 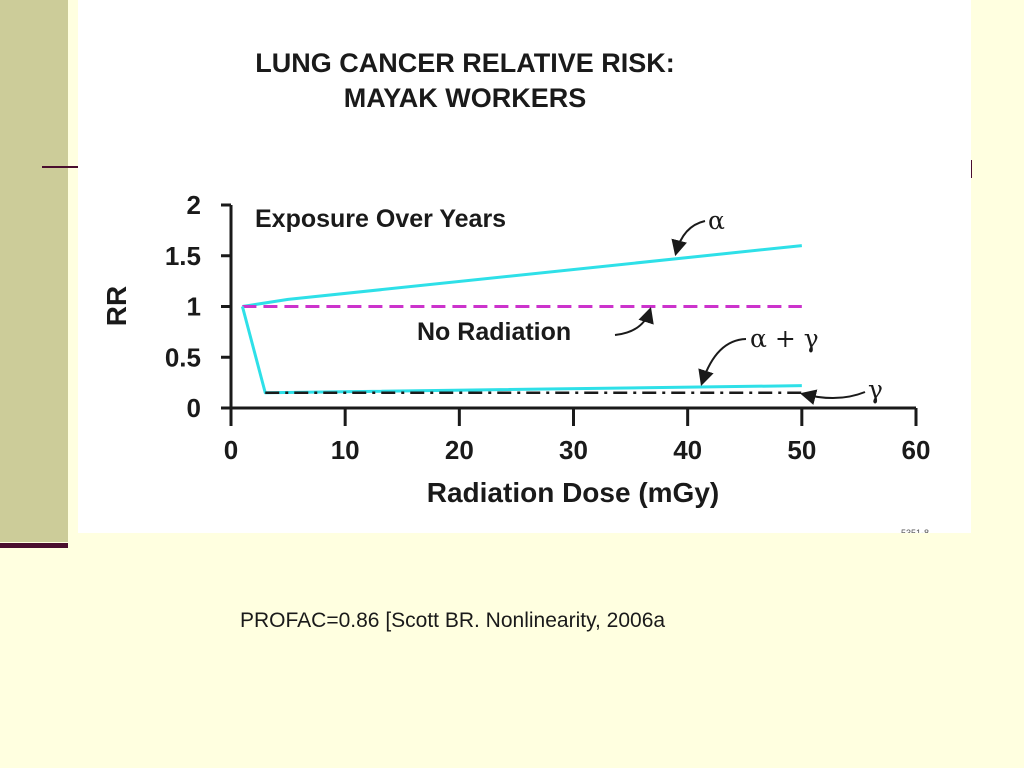 I want to click on no-radiation-arrow, so click(x=634, y=321).